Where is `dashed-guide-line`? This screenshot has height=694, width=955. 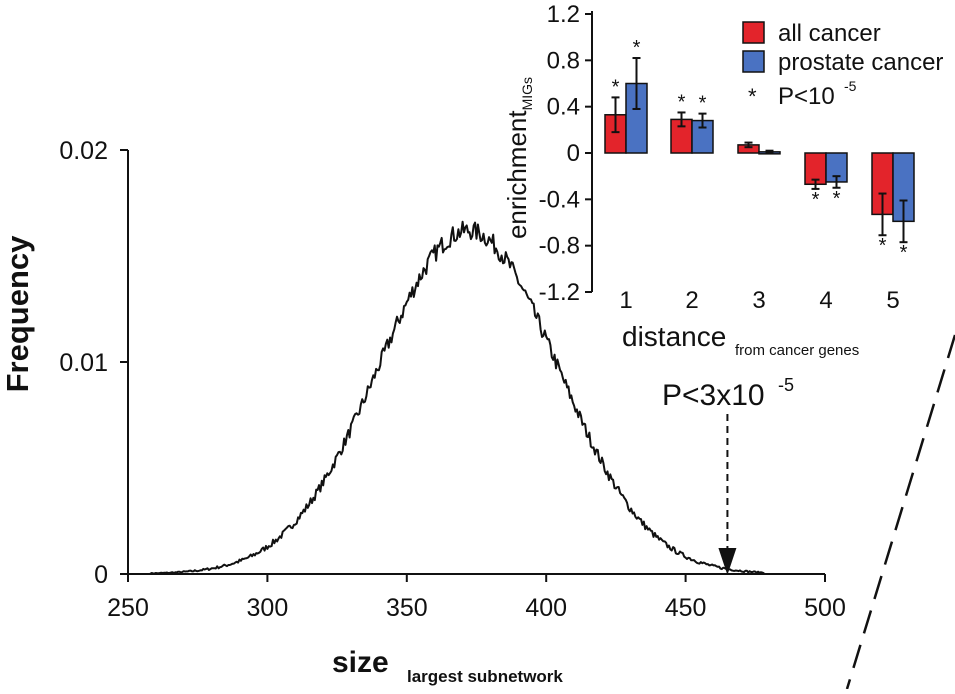
dashed-guide-line is located at coordinates (900, 512).